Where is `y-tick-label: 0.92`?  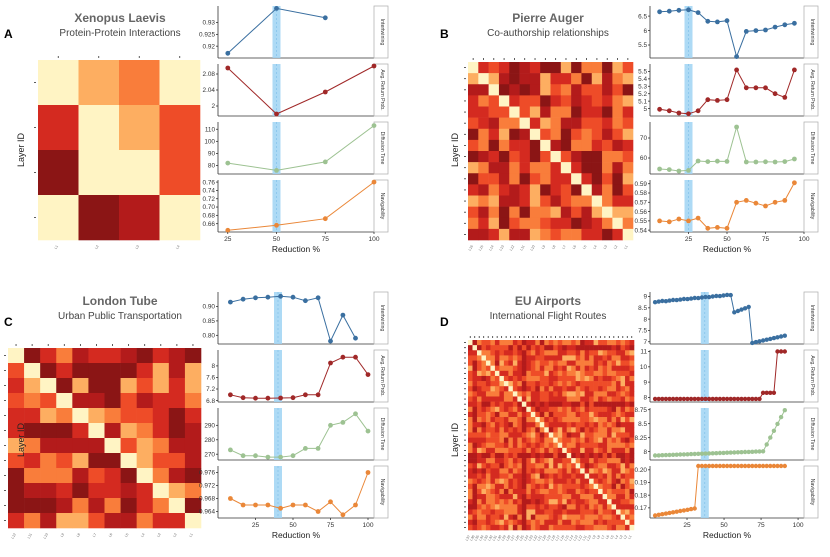
y-tick-label: 0.92 is located at coordinates (209, 46).